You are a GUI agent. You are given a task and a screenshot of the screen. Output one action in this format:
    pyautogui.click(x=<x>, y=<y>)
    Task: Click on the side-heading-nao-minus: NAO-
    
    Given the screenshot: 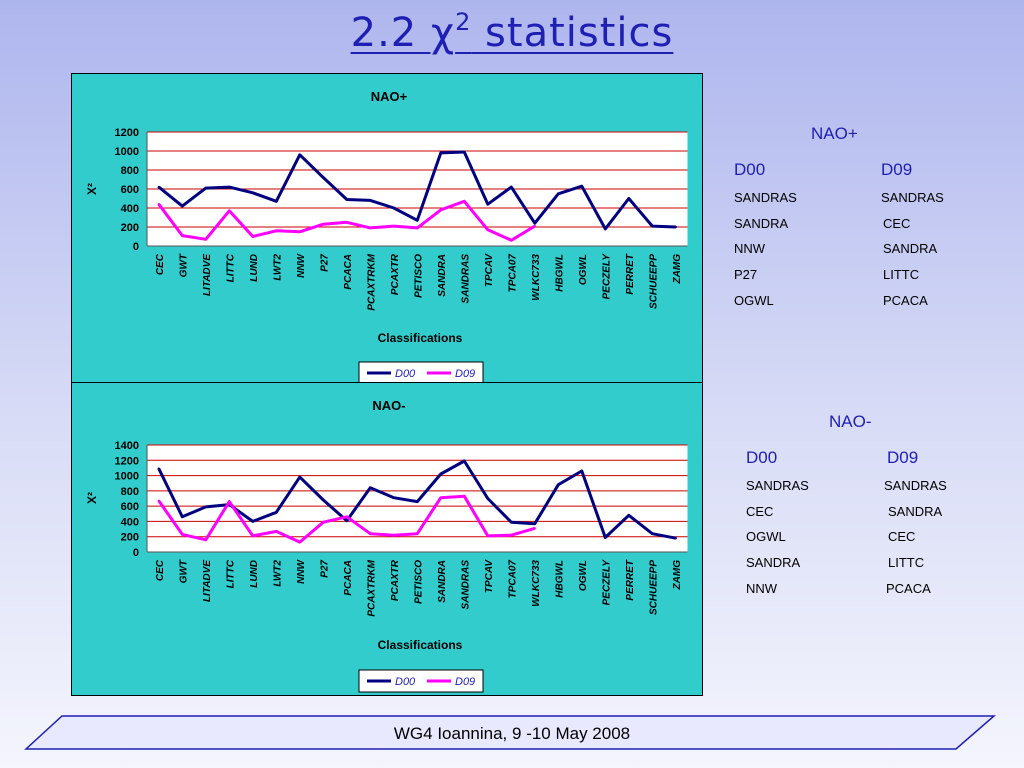 What is the action you would take?
    pyautogui.click(x=850, y=421)
    